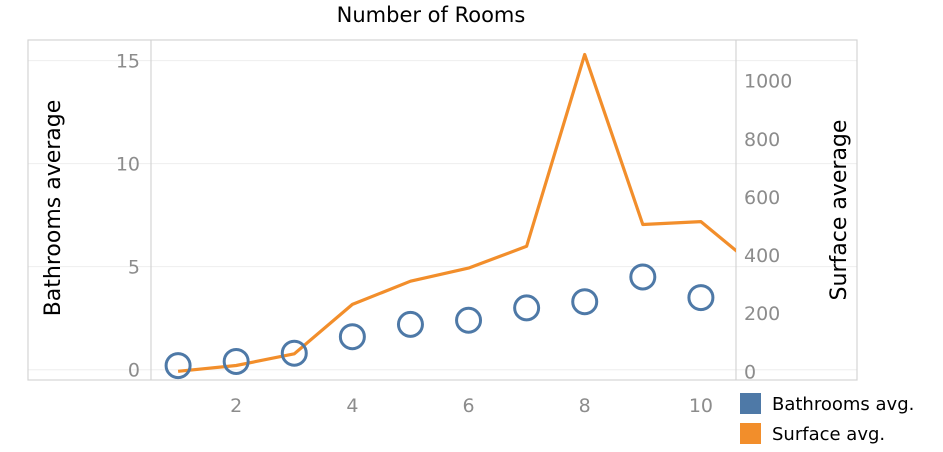 The height and width of the screenshot is (452, 943). I want to click on y2-tick-label: 1000, so click(768, 82).